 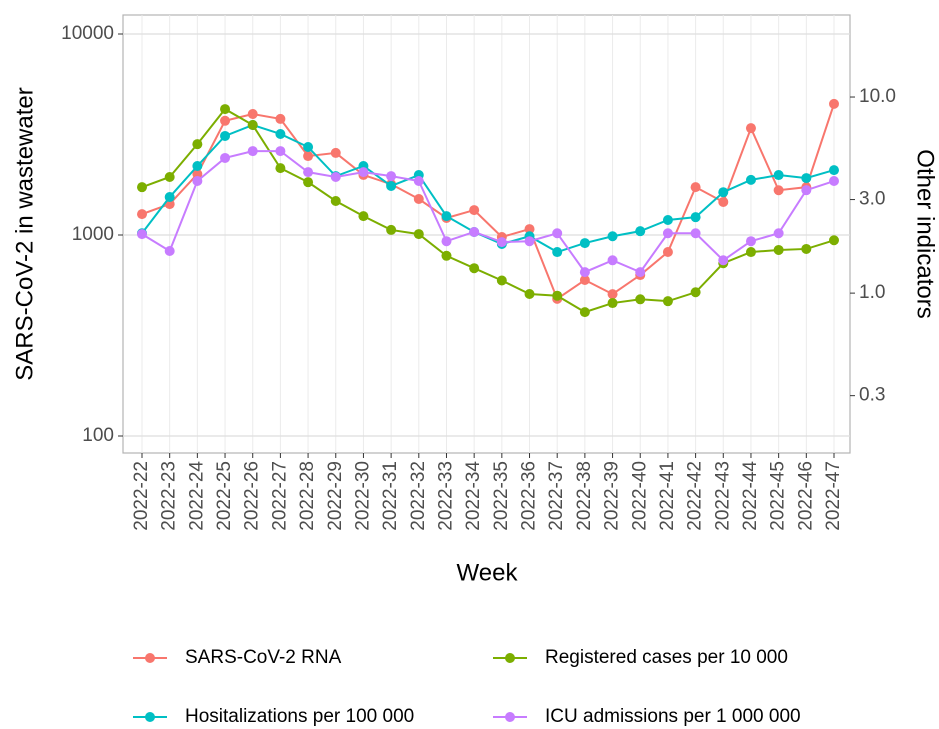 What do you see at coordinates (556, 496) in the screenshot?
I see `x-tick-label: 2022-37` at bounding box center [556, 496].